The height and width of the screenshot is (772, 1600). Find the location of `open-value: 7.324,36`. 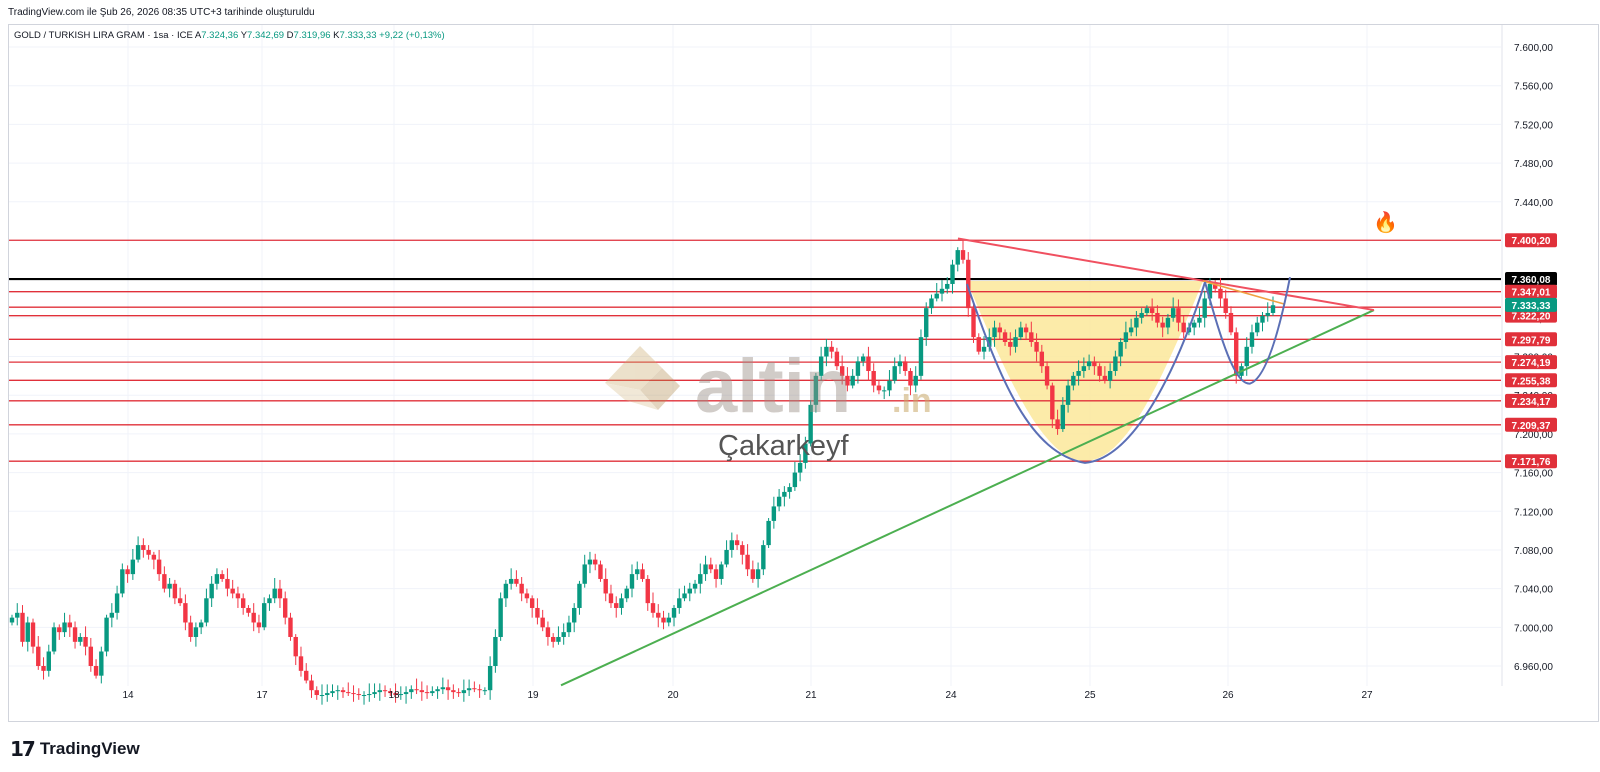

open-value: 7.324,36 is located at coordinates (220, 35).